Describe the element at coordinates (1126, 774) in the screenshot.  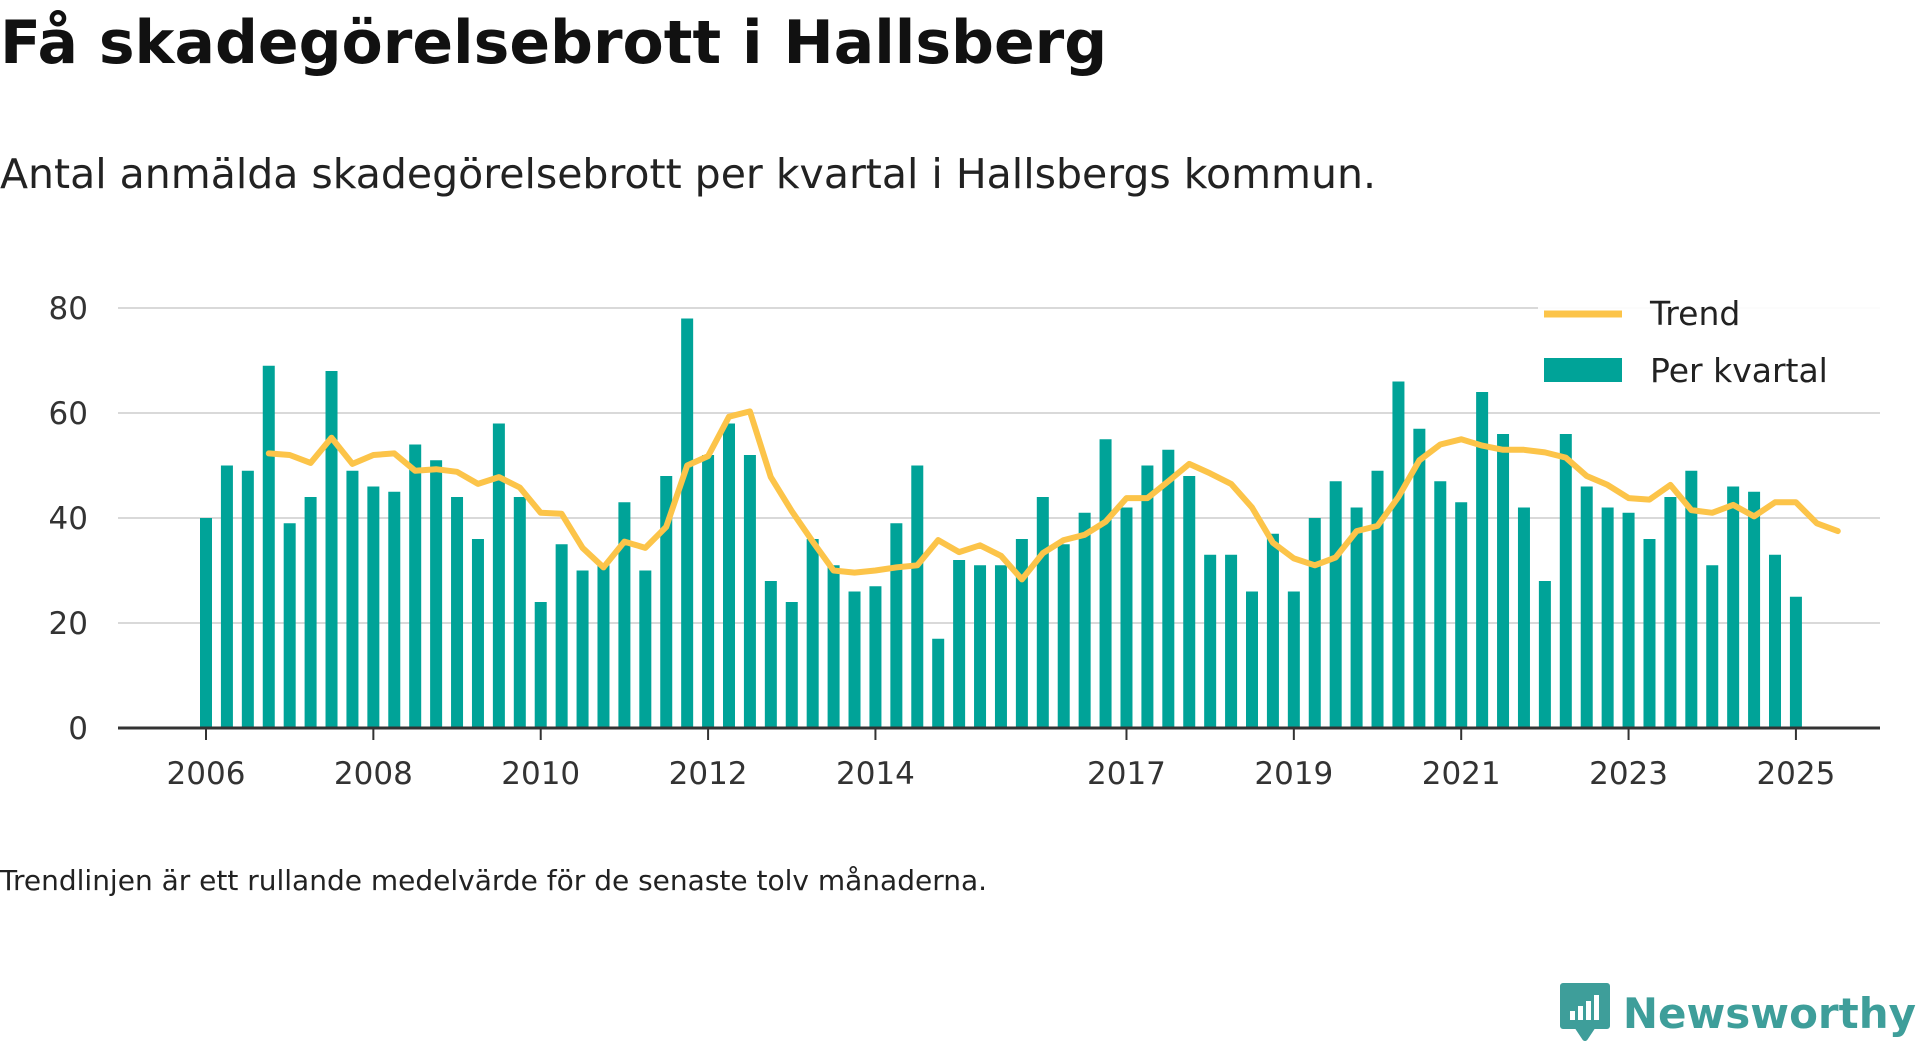
I see `x-tick-label: 2017` at that location.